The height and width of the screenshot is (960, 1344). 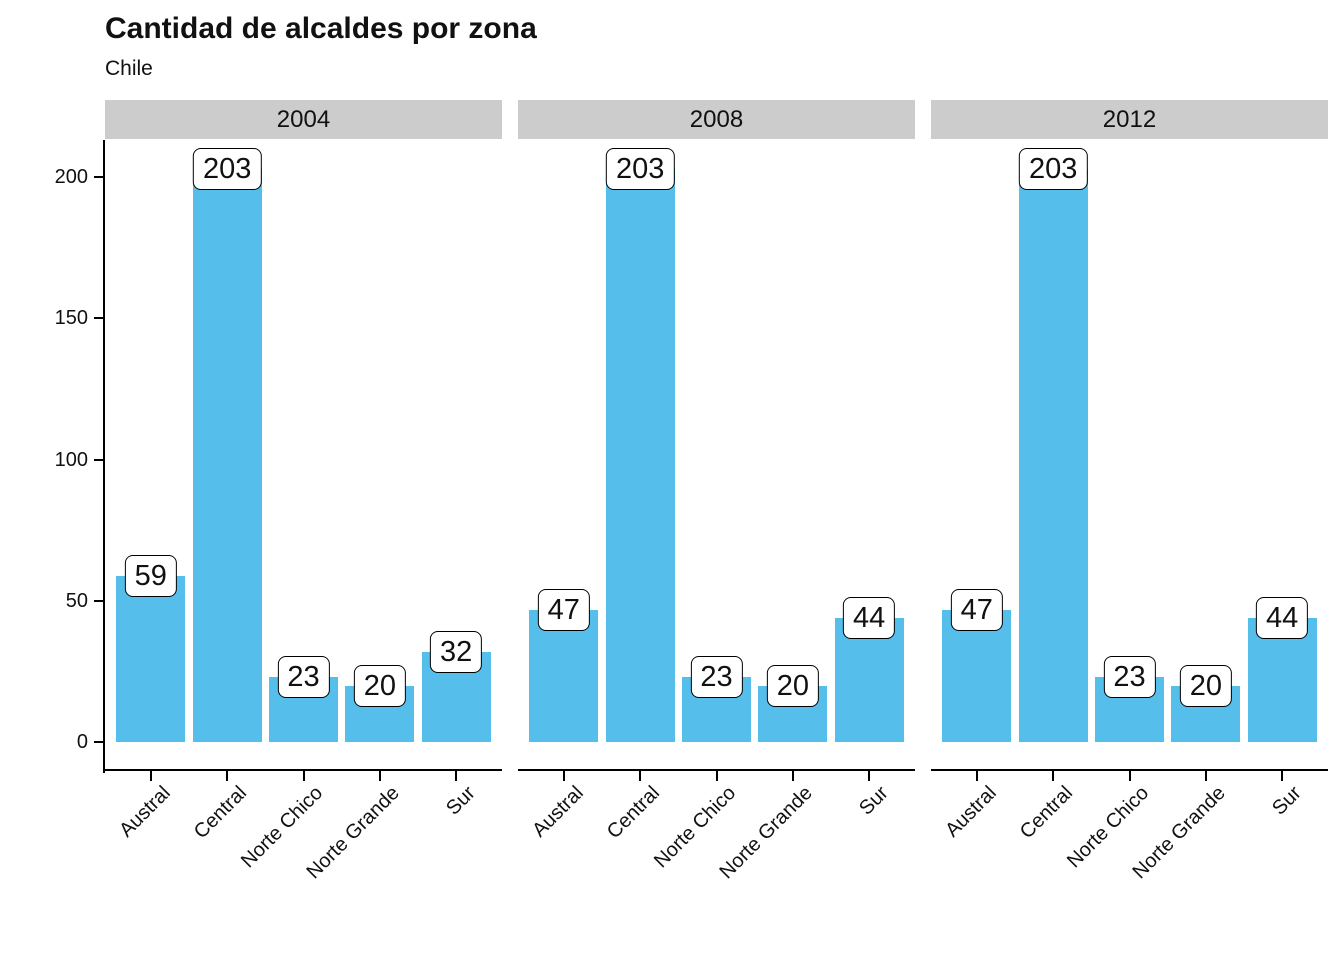 What do you see at coordinates (1053, 455) in the screenshot?
I see `bar-central-2012` at bounding box center [1053, 455].